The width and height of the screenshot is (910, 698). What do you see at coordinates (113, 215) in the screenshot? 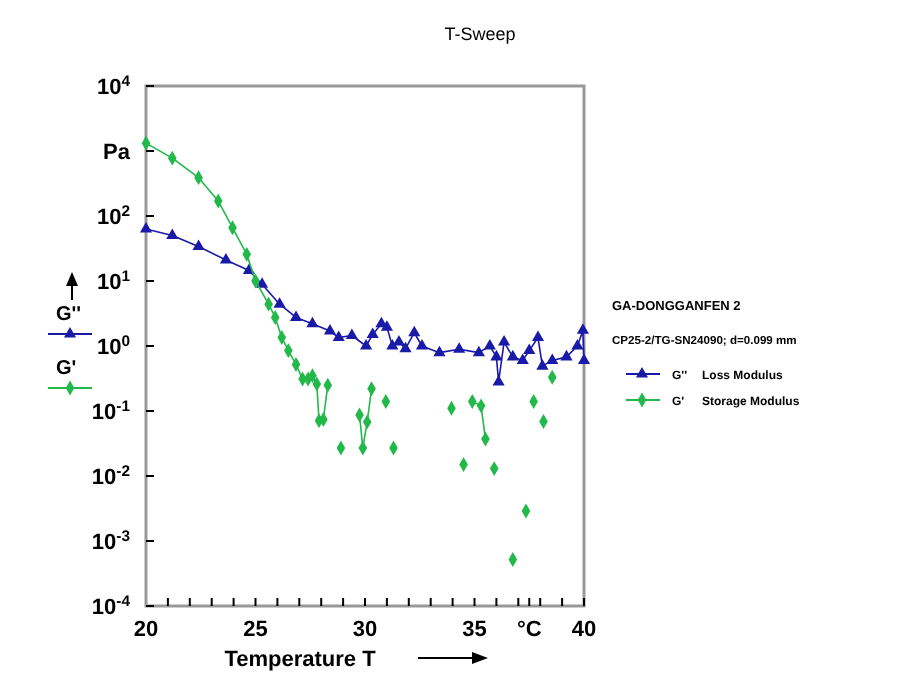
I see `y-tick-label: 10$^{2}$` at bounding box center [113, 215].